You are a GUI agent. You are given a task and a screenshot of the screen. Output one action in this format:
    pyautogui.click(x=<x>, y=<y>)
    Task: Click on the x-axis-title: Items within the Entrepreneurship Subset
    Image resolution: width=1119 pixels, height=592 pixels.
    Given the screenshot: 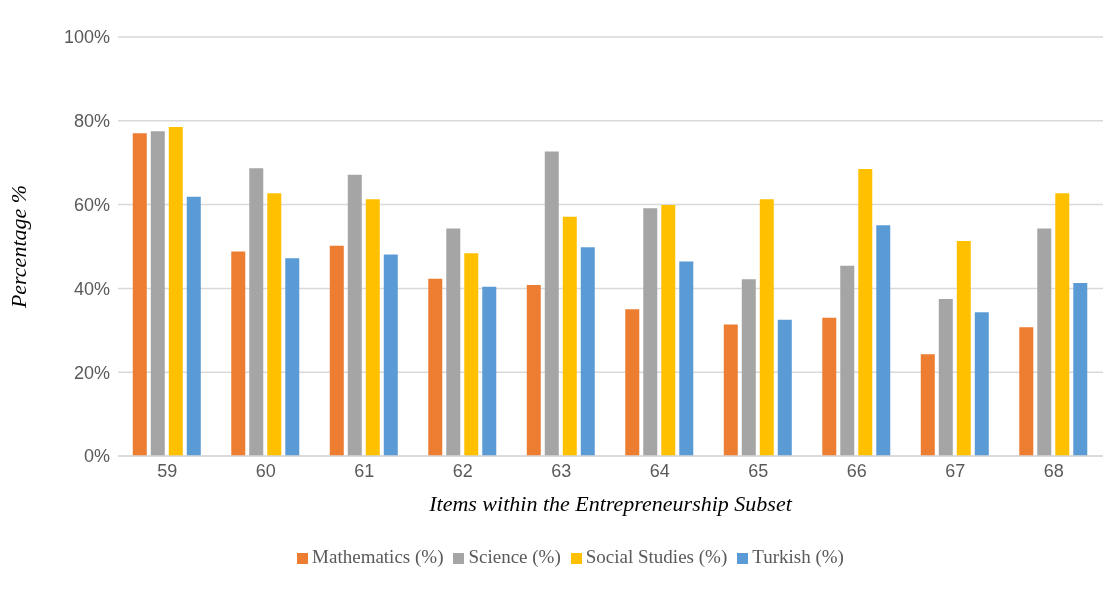 What is the action you would take?
    pyautogui.click(x=610, y=503)
    